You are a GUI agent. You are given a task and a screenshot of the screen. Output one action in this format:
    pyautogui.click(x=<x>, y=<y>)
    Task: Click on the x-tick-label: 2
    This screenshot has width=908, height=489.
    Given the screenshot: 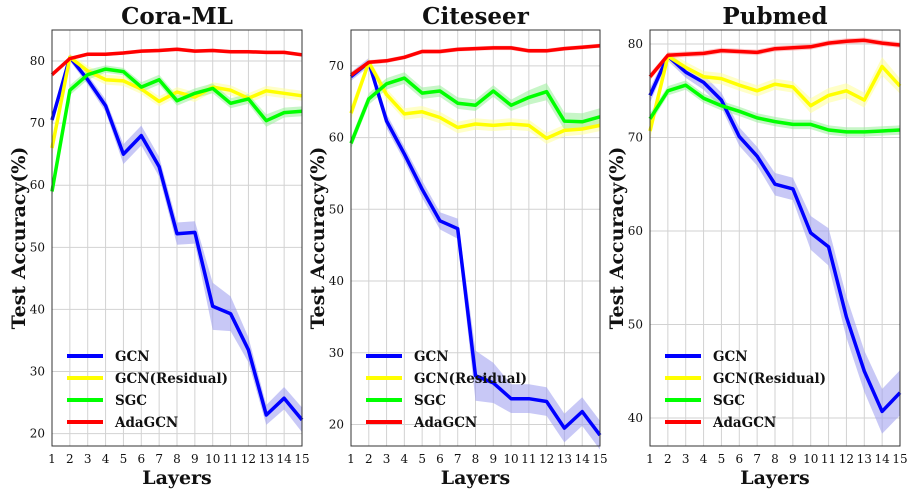 What is the action you would take?
    pyautogui.click(x=70, y=459)
    